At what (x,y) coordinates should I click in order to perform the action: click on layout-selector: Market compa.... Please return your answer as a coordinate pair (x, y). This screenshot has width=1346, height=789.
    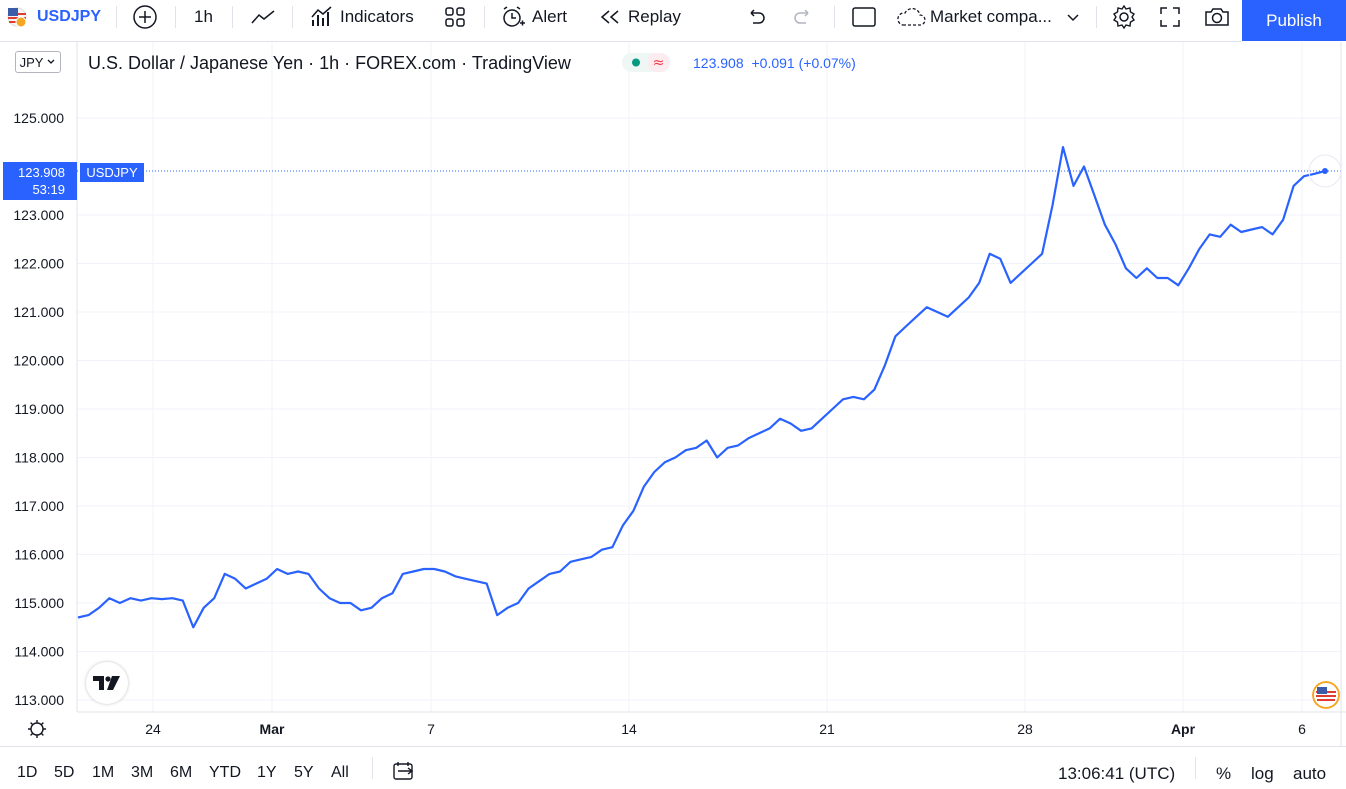
    Looking at the image, I should click on (987, 17).